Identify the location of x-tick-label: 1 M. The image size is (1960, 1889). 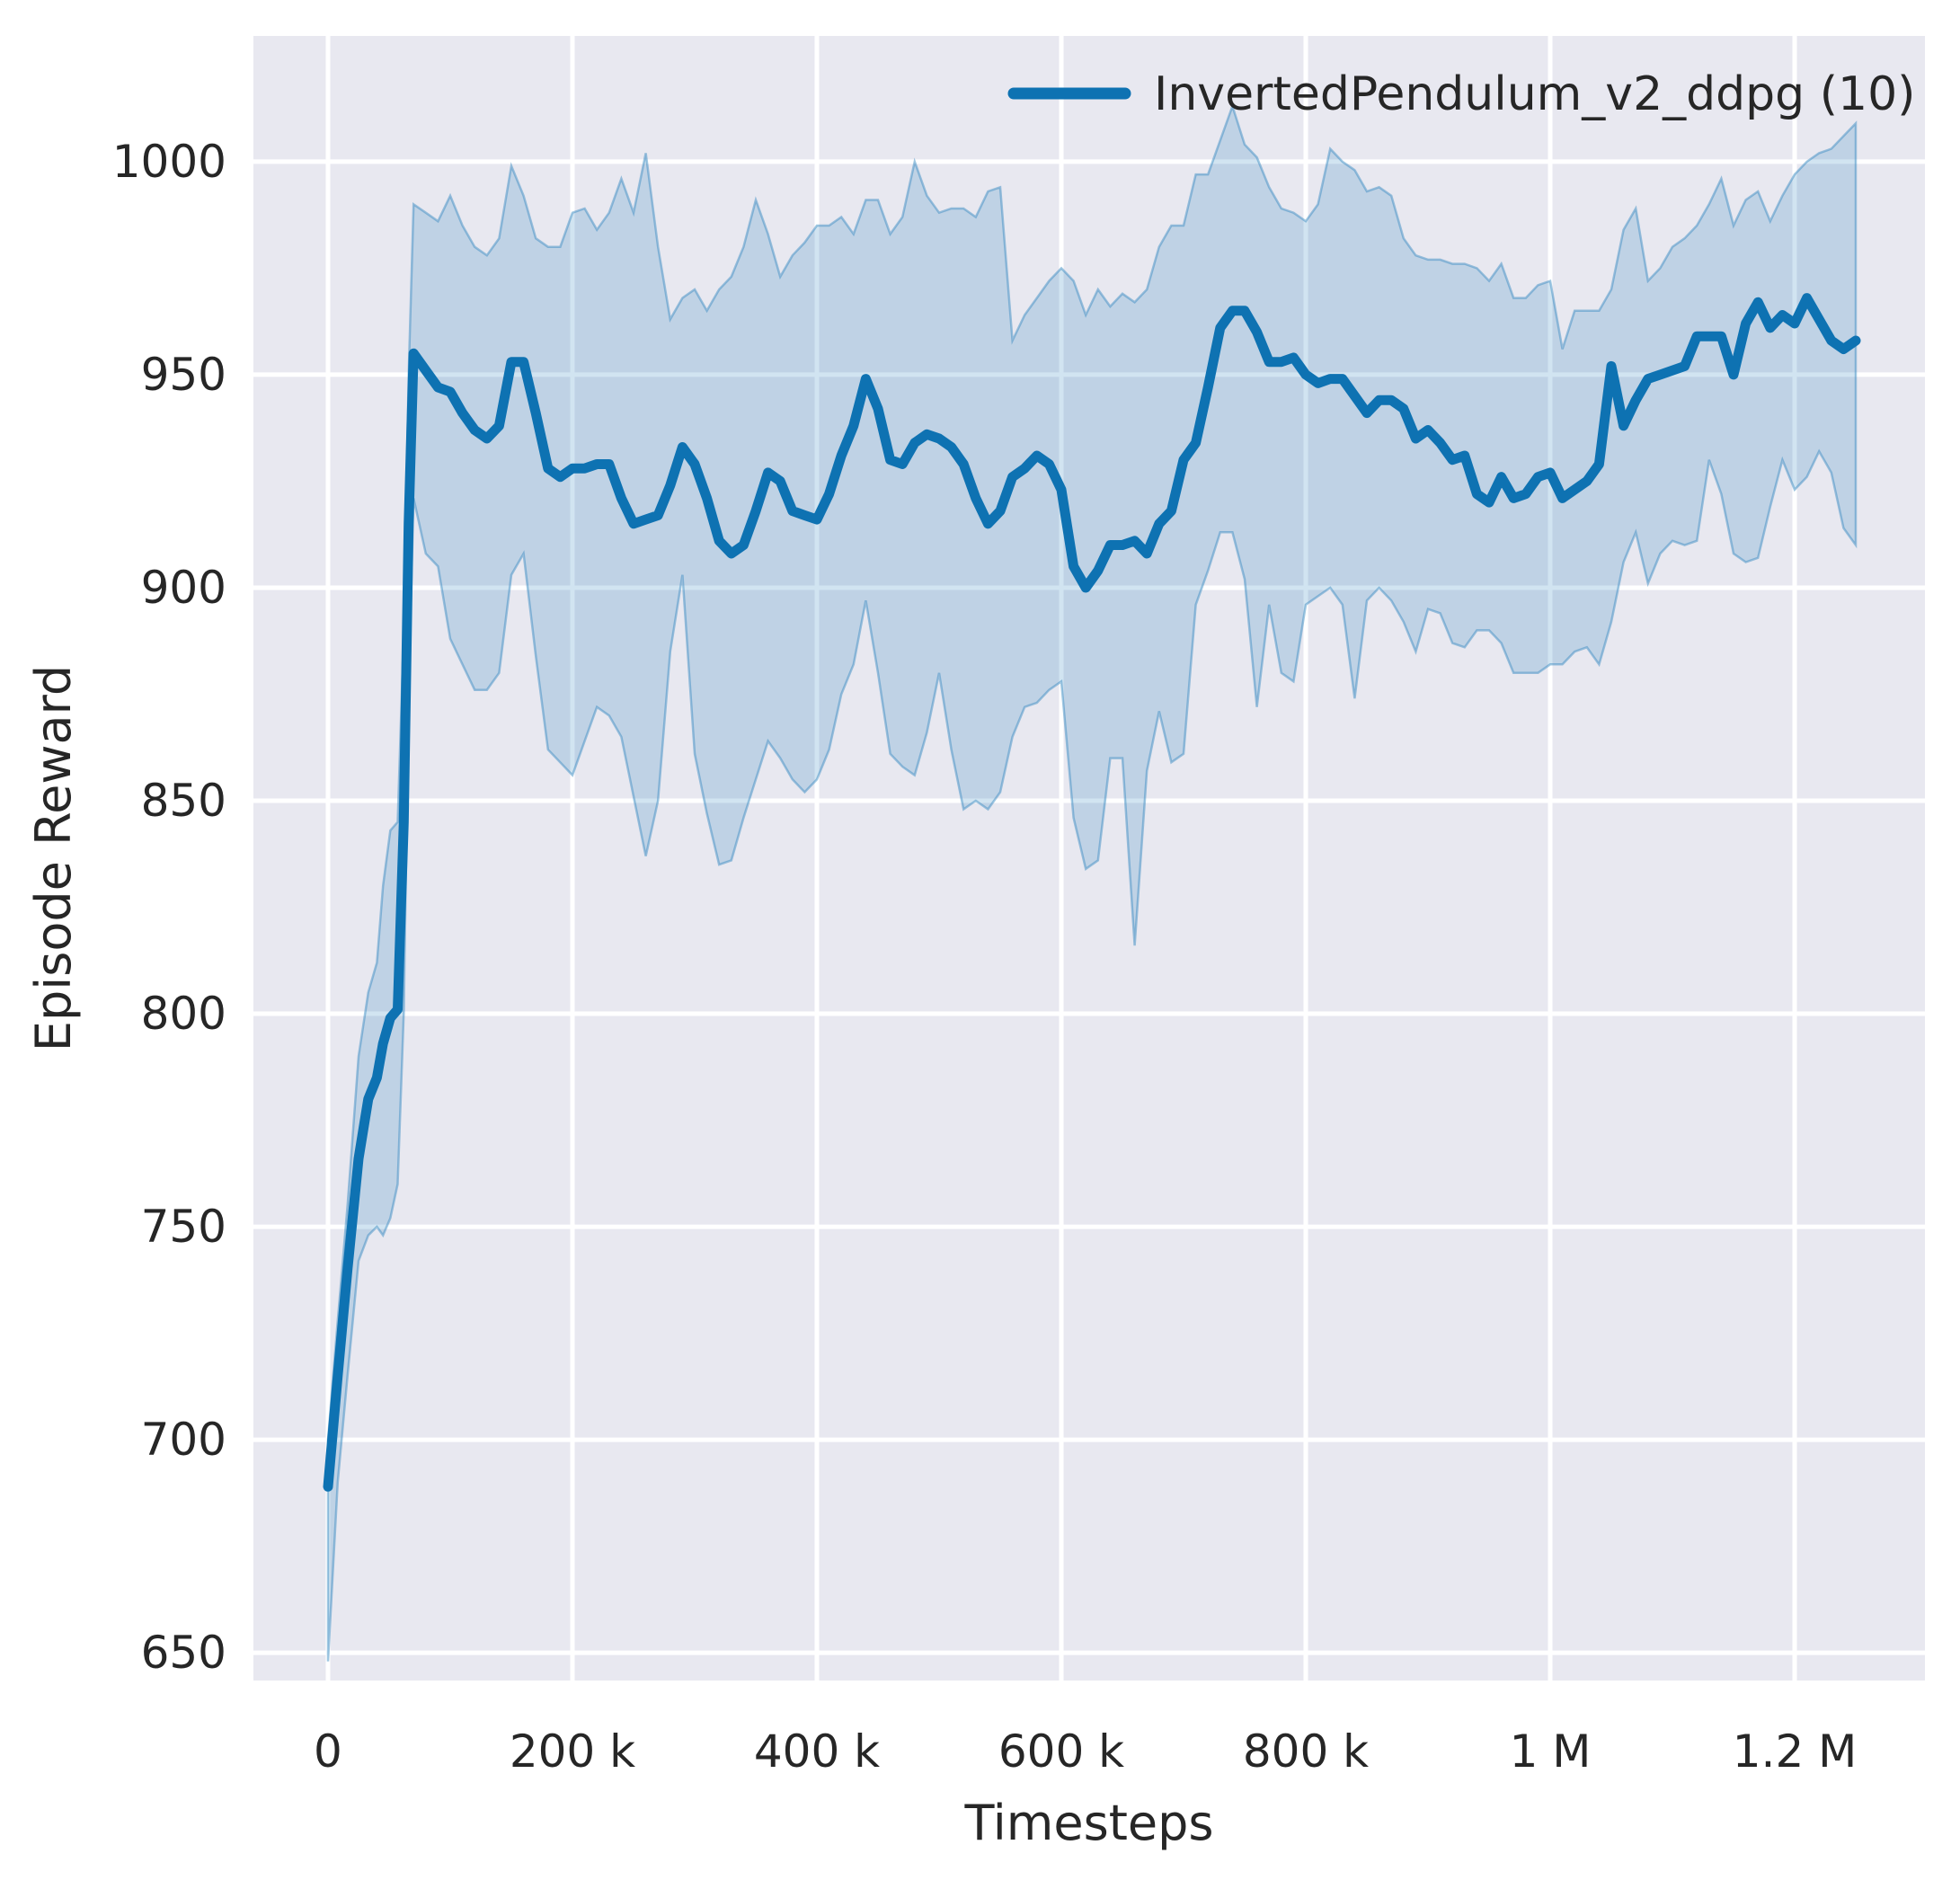
(1551, 1751).